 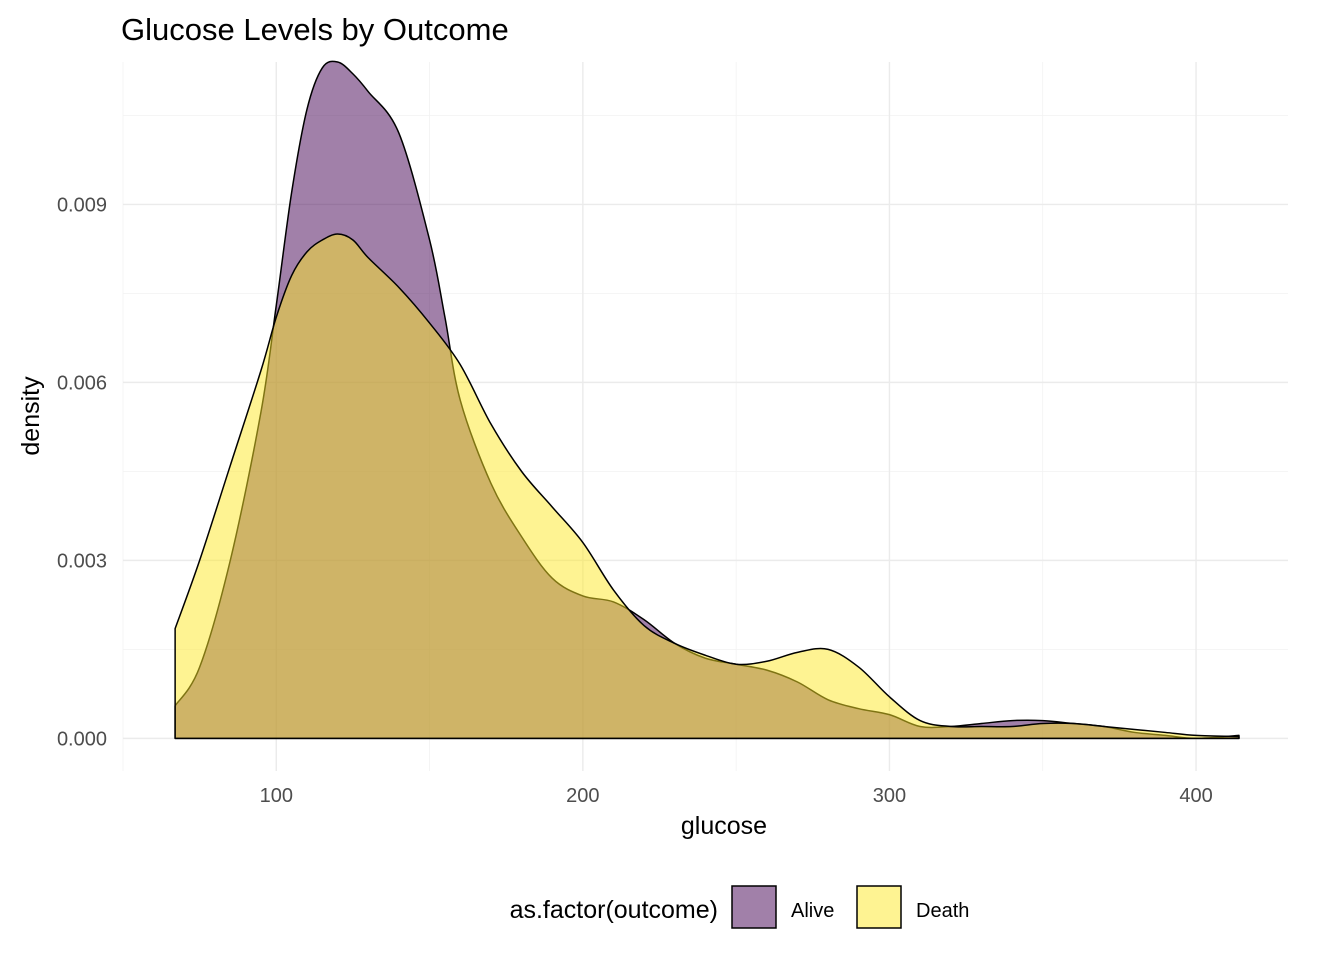 What do you see at coordinates (82, 205) in the screenshot?
I see `y-tick-label: 0.009` at bounding box center [82, 205].